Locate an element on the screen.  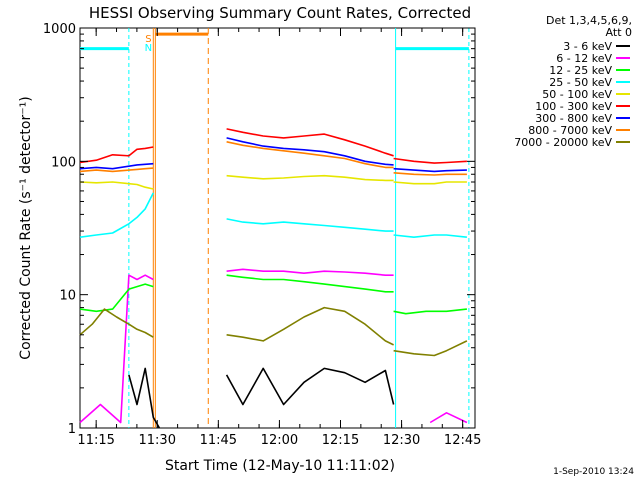
x-tick-label: 11:45 is located at coordinates (218, 440).